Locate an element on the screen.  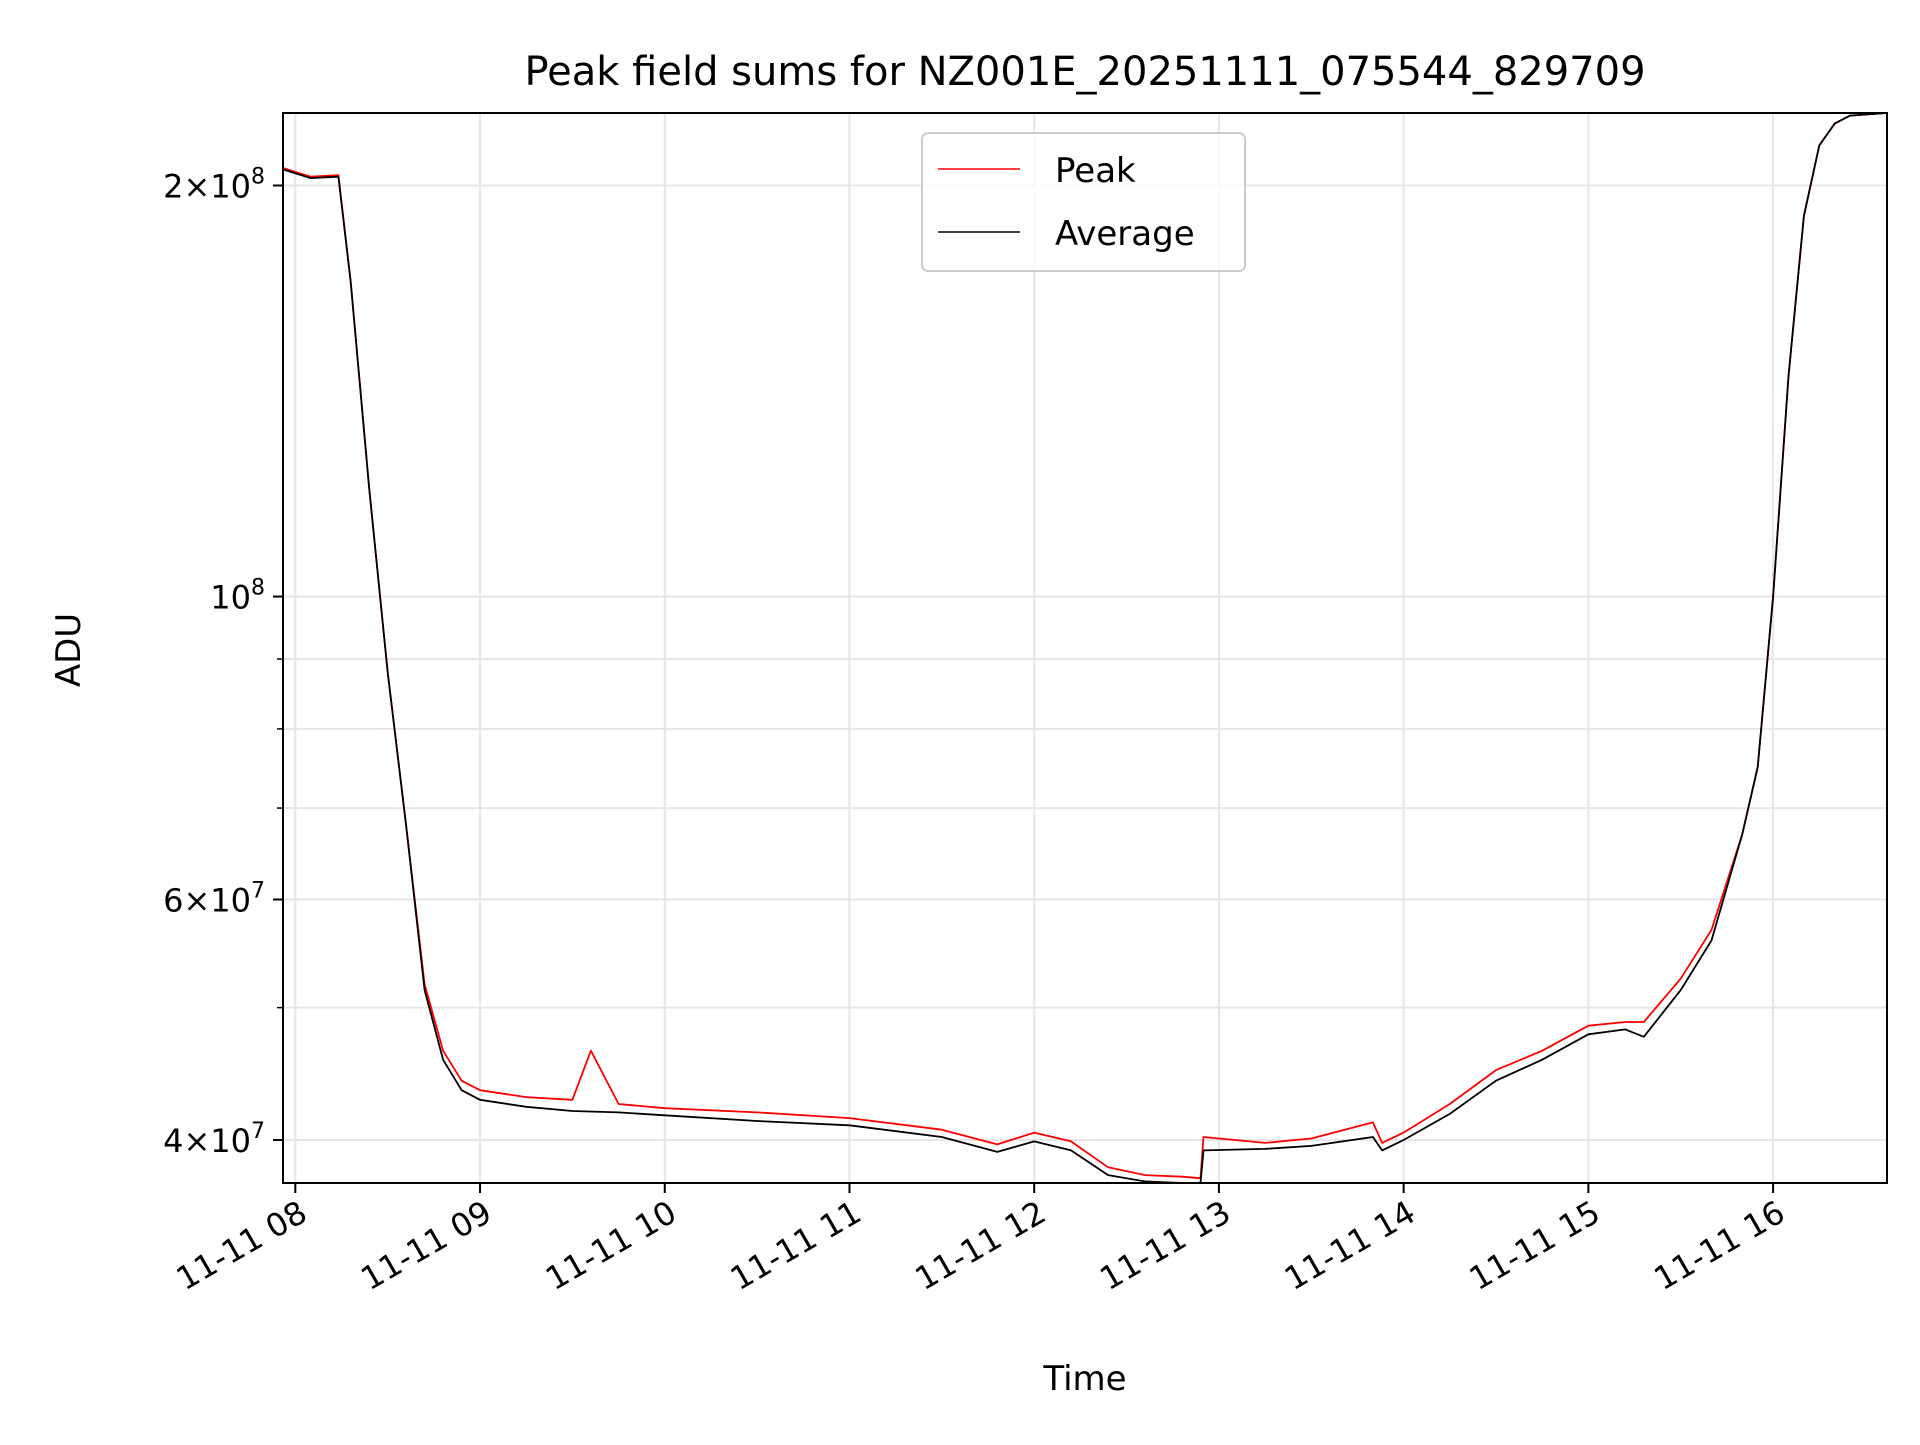
y-tick-label: 2×108 is located at coordinates (214, 184).